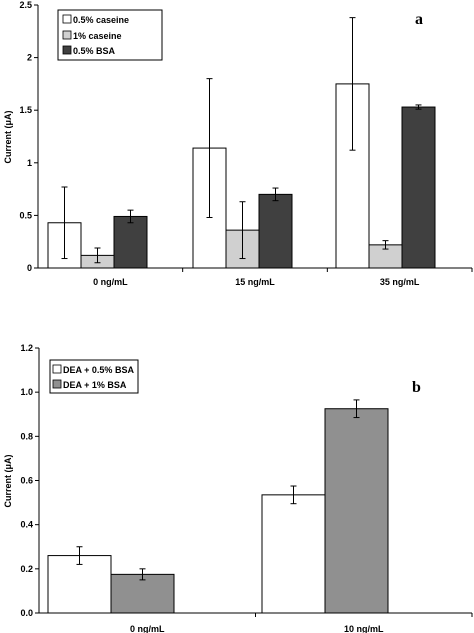 The image size is (474, 633). I want to click on y-tick-label: 1.5, so click(25, 110).